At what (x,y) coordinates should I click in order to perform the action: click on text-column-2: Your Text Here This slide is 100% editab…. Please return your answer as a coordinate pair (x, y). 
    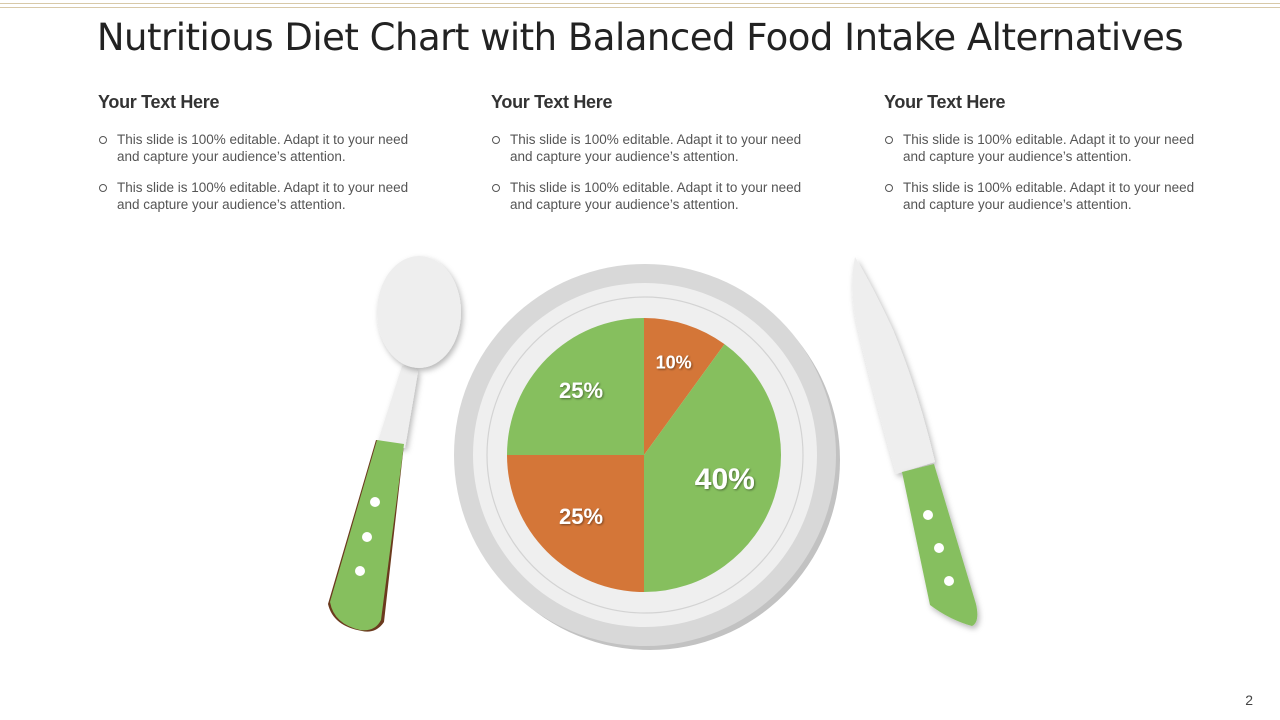
    Looking at the image, I should click on (656, 159).